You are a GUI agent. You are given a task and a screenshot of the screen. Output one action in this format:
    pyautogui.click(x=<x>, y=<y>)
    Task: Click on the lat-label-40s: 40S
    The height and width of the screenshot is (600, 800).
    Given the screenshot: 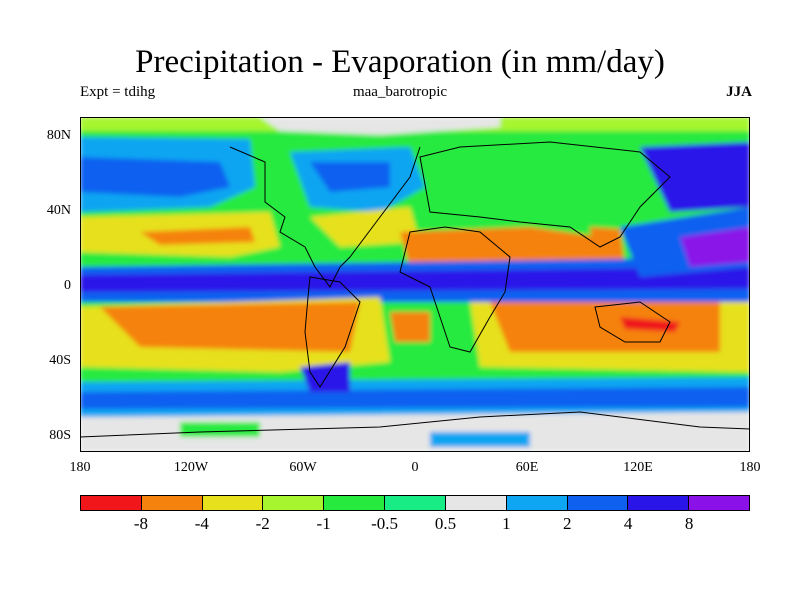 What is the action you would take?
    pyautogui.click(x=60, y=360)
    